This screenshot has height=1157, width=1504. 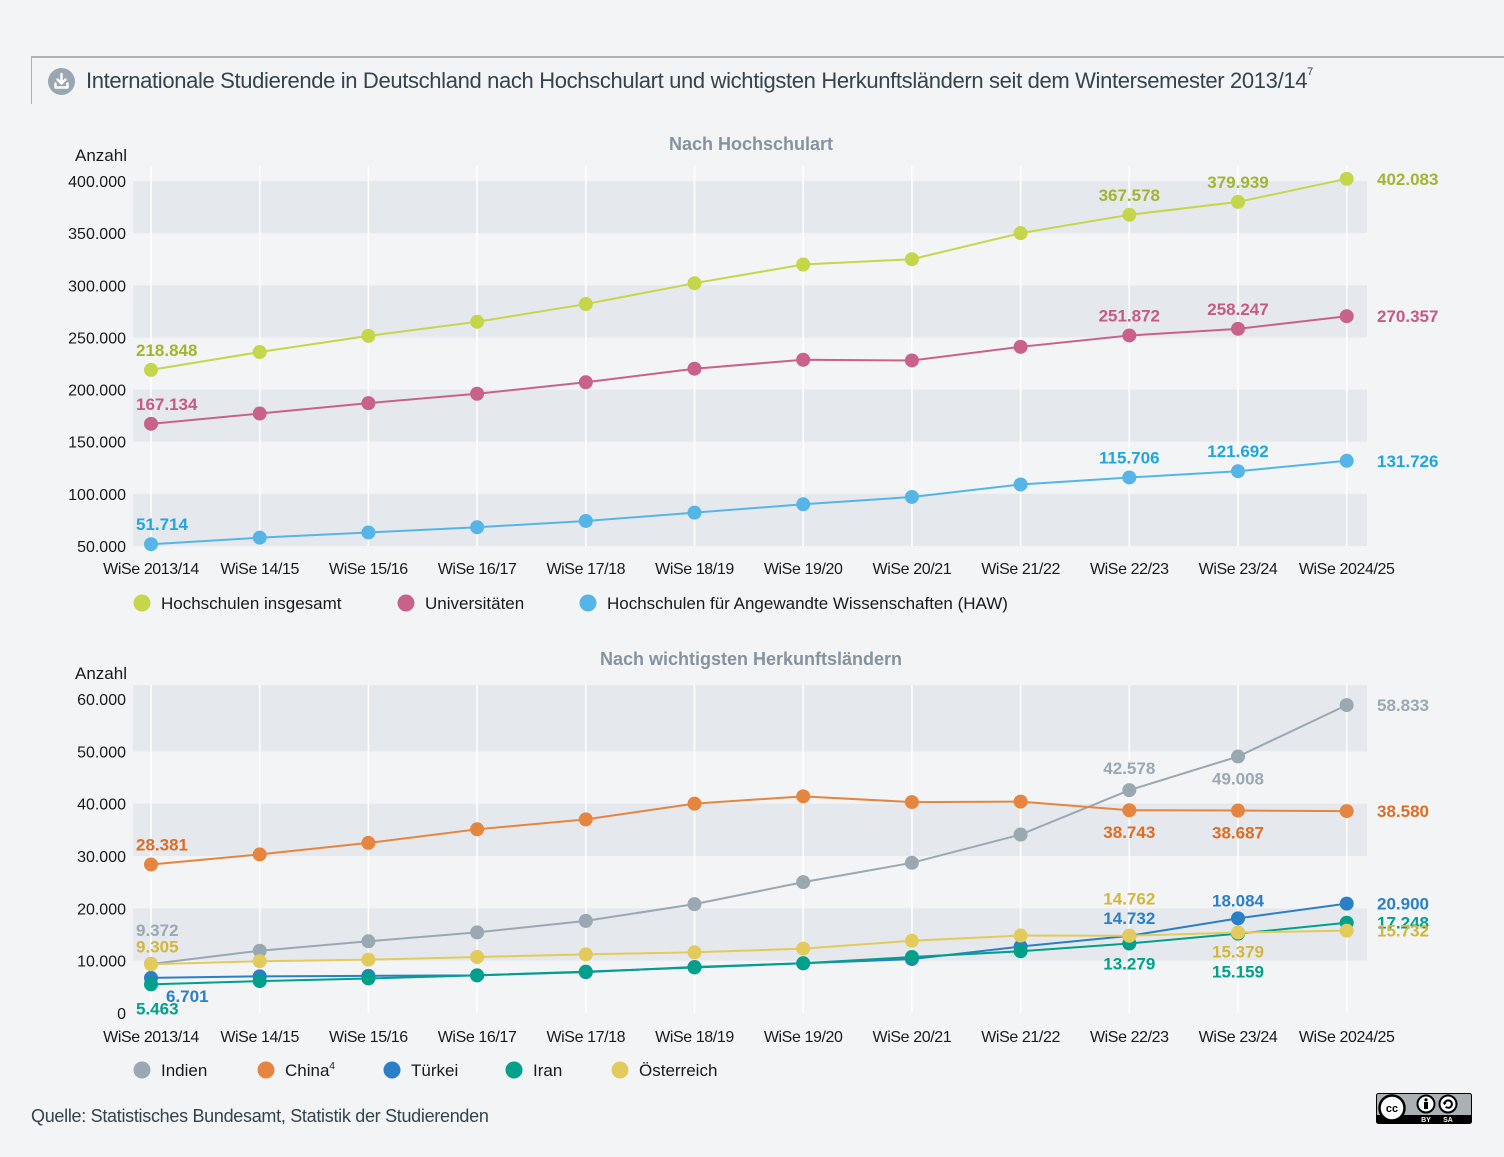 I want to click on data-label-haw: 115.706, so click(x=1129, y=457).